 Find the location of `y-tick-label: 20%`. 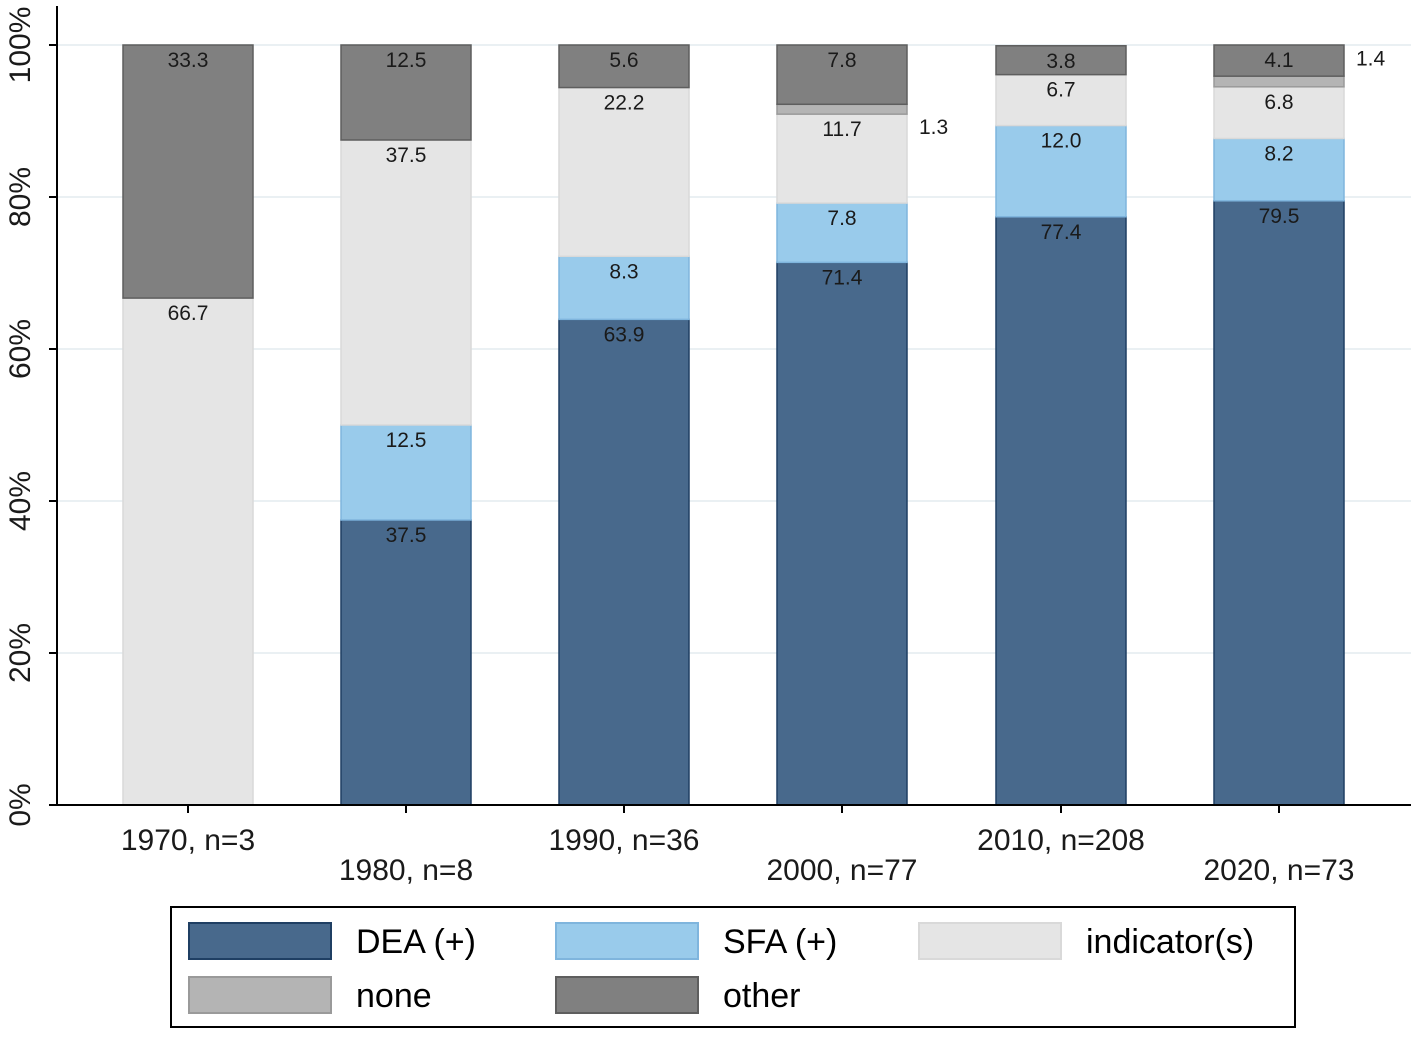

y-tick-label: 20% is located at coordinates (20, 653).